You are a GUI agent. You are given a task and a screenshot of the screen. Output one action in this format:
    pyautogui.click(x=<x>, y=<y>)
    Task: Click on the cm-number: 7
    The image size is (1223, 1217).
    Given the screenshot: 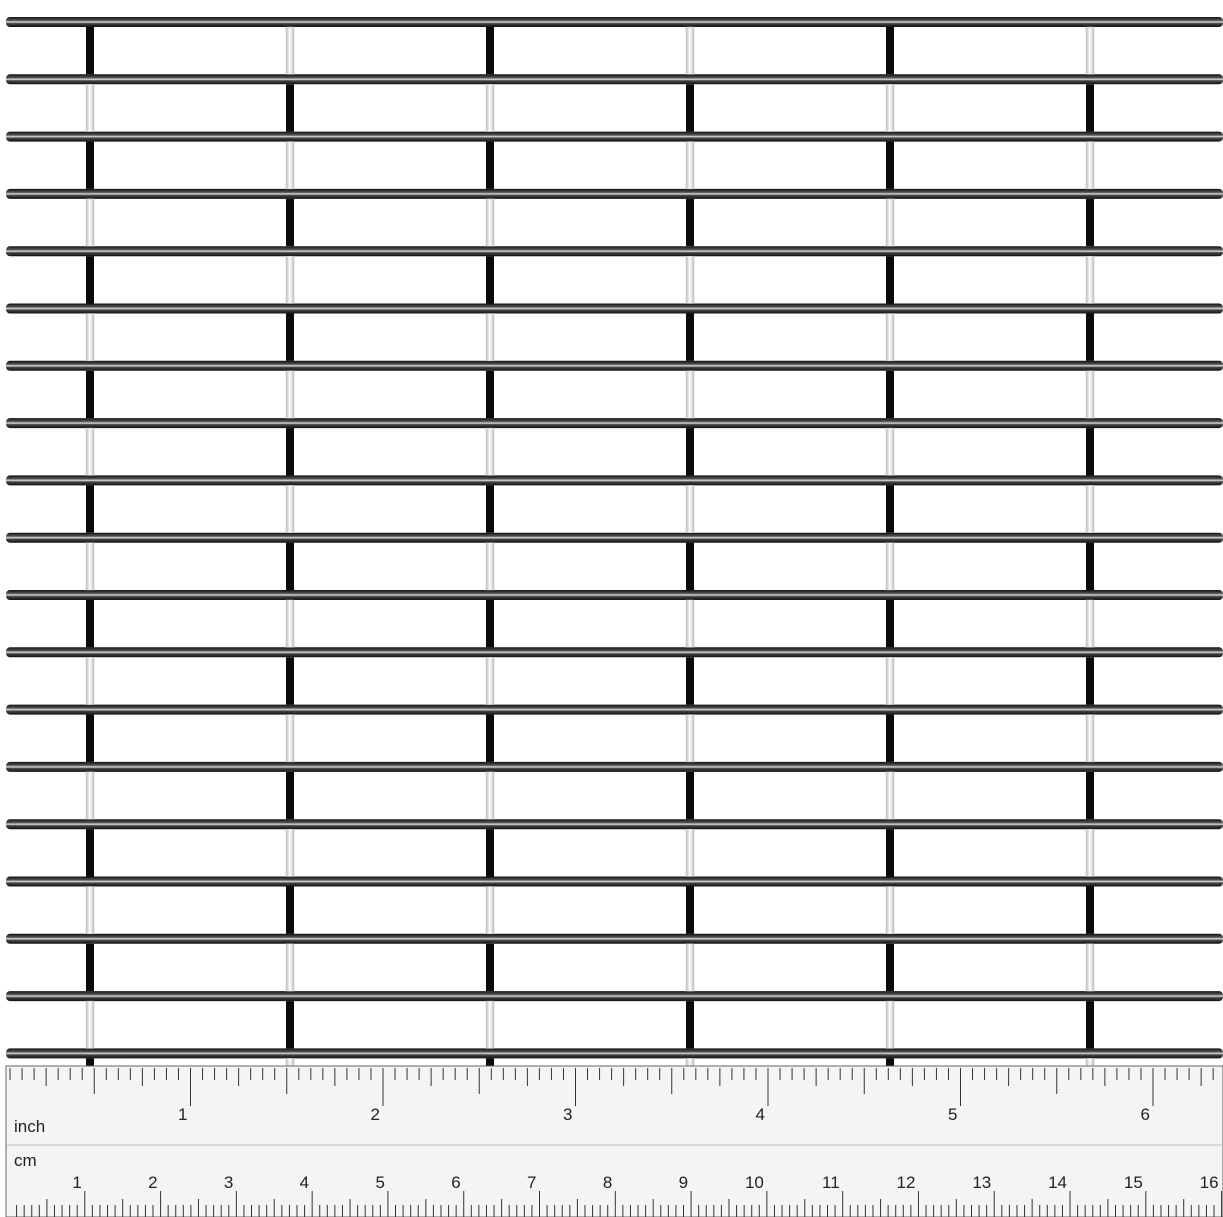 What is the action you would take?
    pyautogui.click(x=531, y=1182)
    